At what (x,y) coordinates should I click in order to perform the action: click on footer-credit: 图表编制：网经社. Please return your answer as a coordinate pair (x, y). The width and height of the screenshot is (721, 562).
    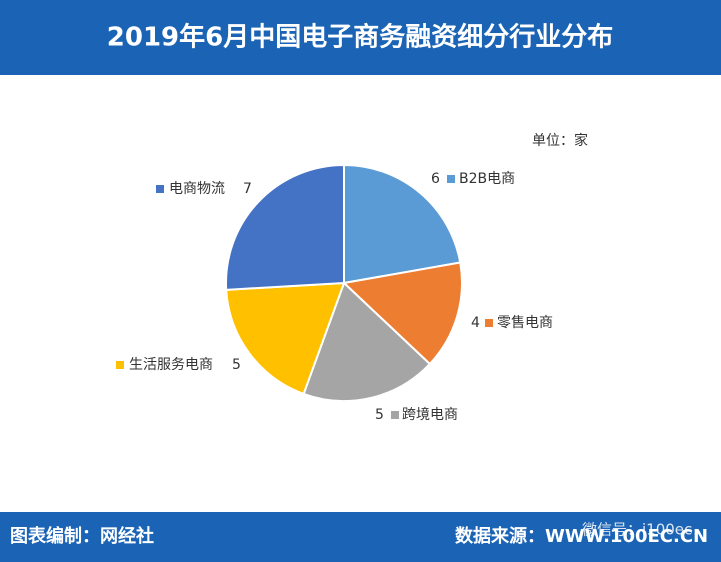
    Looking at the image, I should click on (82, 536).